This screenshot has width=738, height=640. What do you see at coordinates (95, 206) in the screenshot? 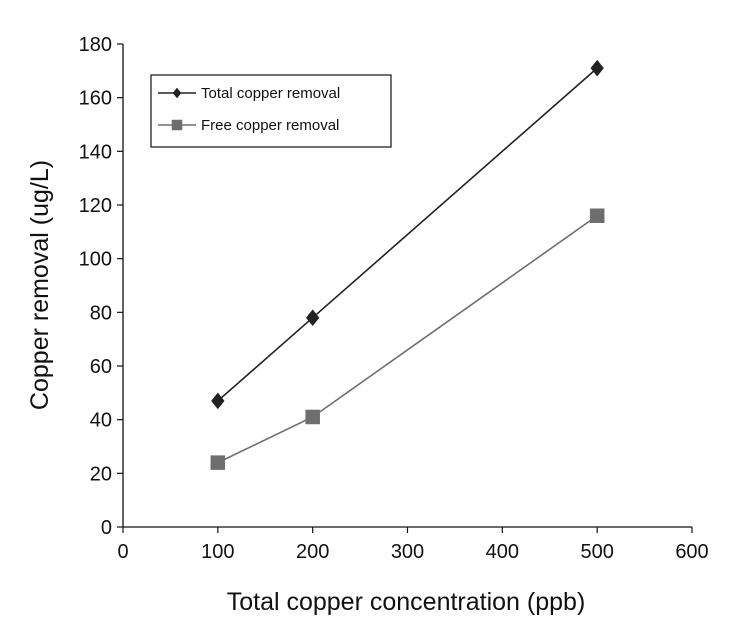
I see `y-tick-label: 120` at bounding box center [95, 206].